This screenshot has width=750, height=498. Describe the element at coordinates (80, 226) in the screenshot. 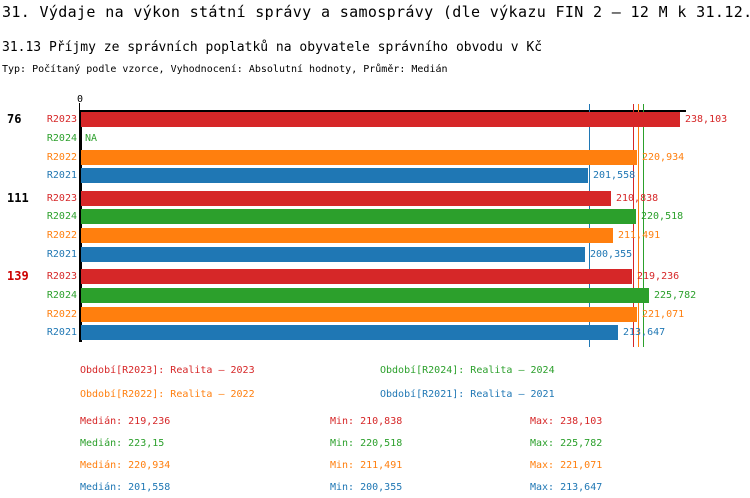

I see `y-axis-line` at that location.